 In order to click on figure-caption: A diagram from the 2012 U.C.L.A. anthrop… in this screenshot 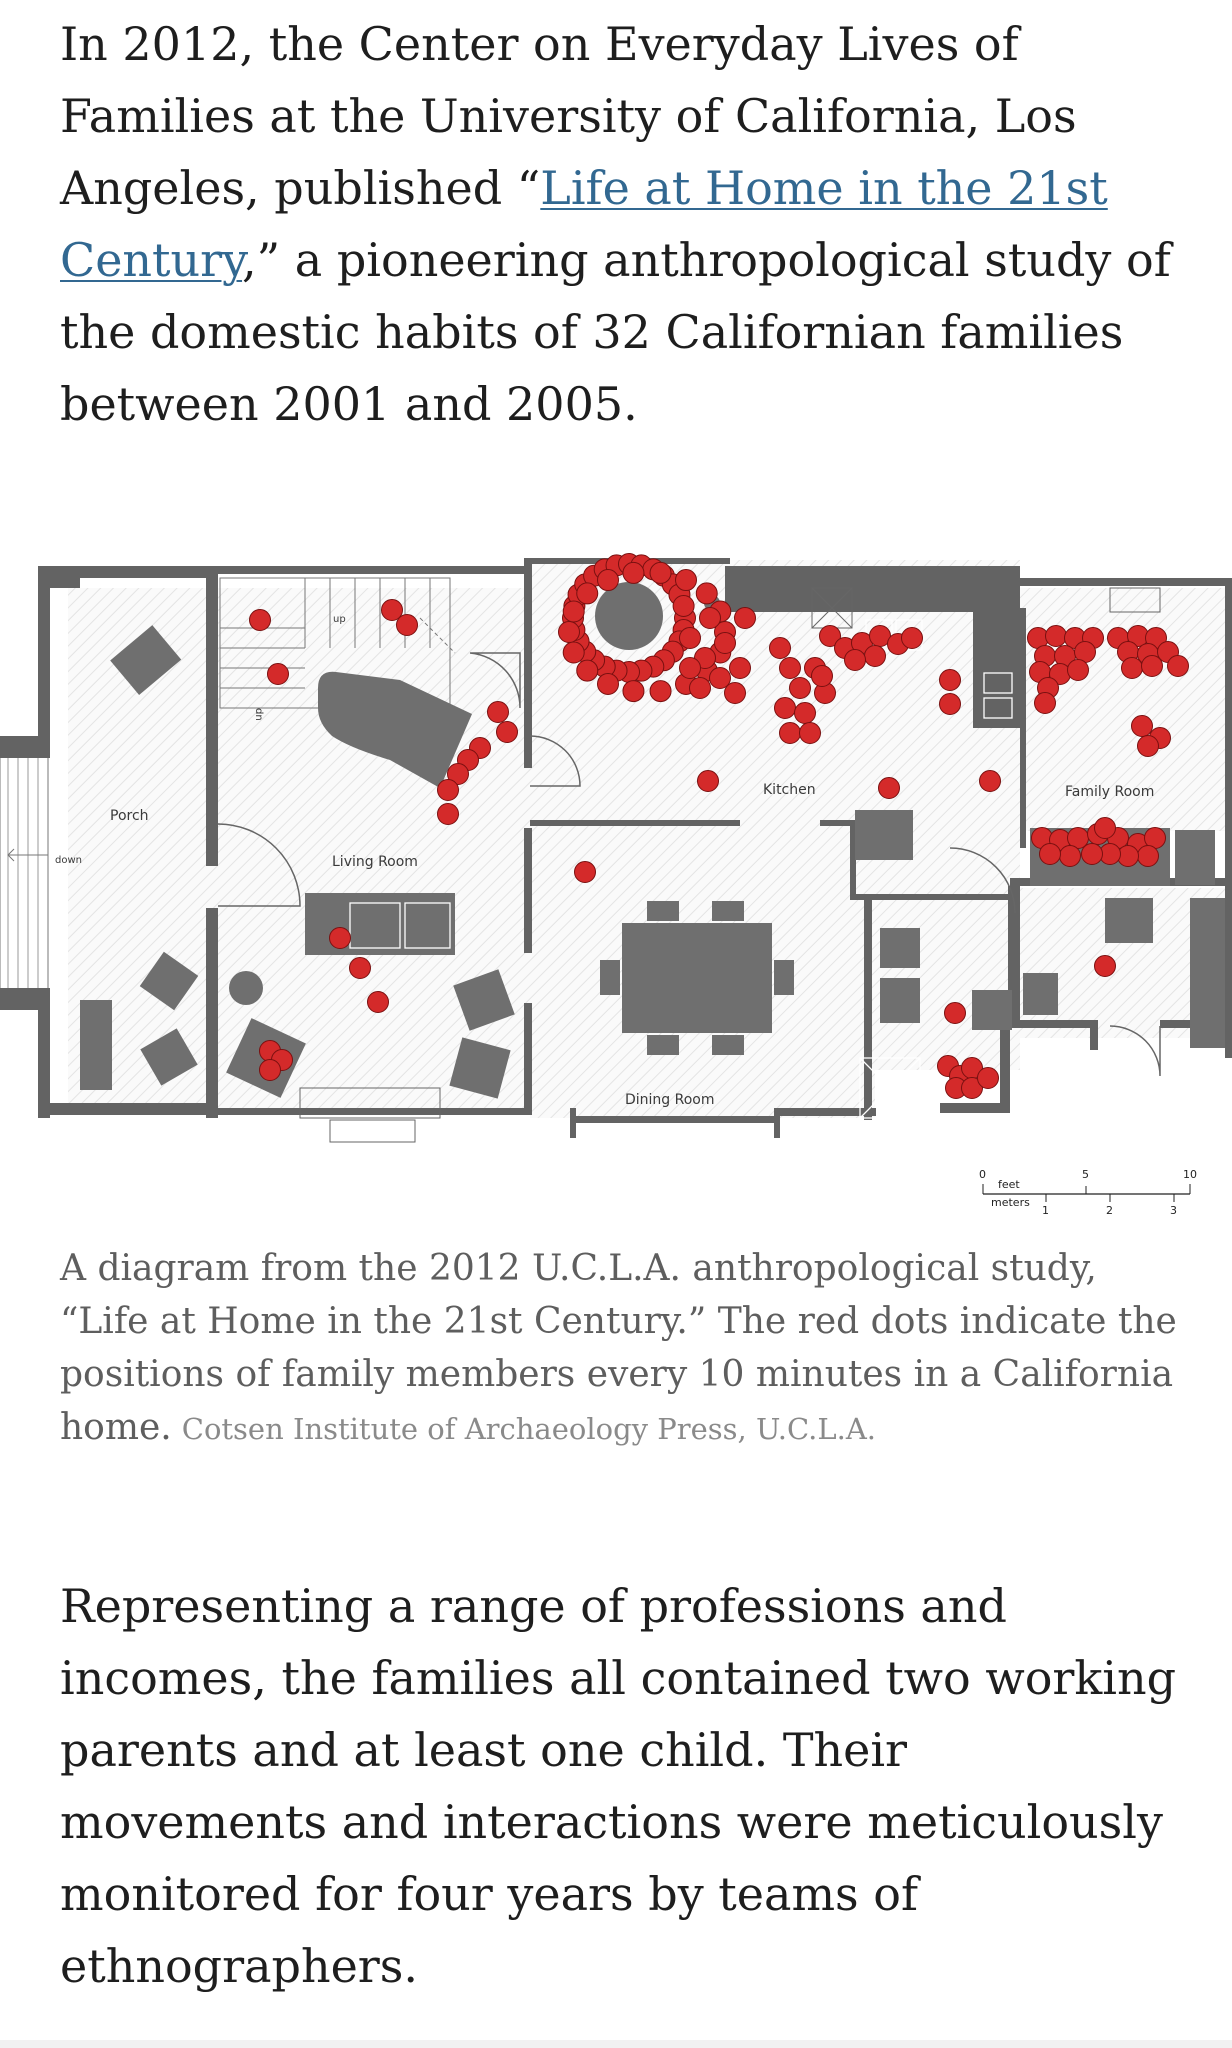, I will do `click(625, 1349)`.